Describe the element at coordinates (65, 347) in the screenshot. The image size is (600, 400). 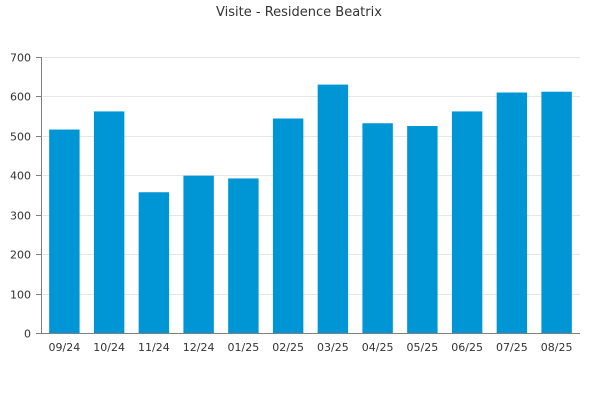
I see `x-tick-label: 09/24` at that location.